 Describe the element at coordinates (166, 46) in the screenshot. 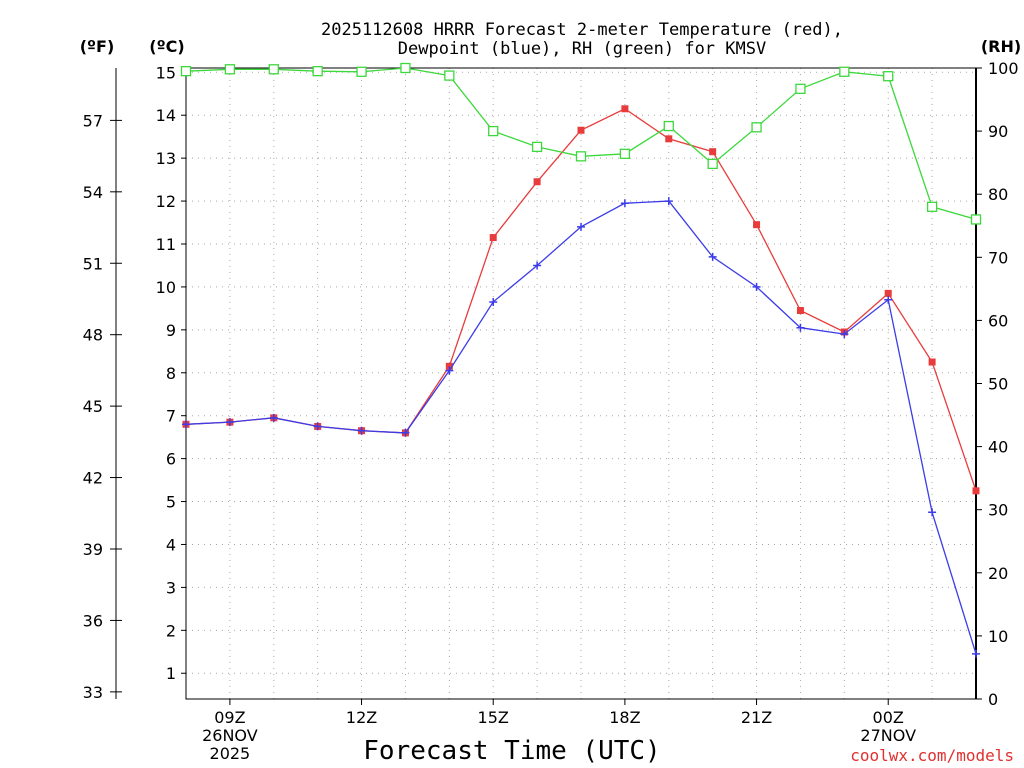

I see `celsius-unit-label: (ºC)` at that location.